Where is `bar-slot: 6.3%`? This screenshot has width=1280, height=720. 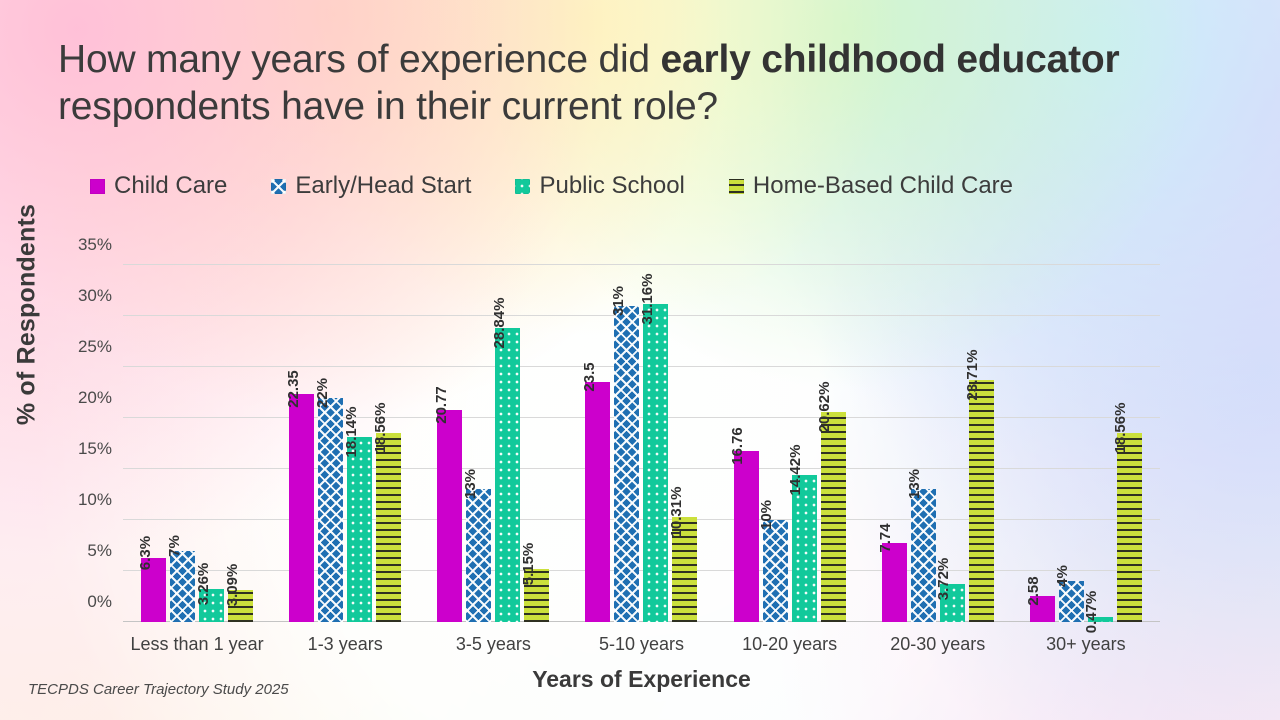 bar-slot: 6.3% is located at coordinates (152, 443).